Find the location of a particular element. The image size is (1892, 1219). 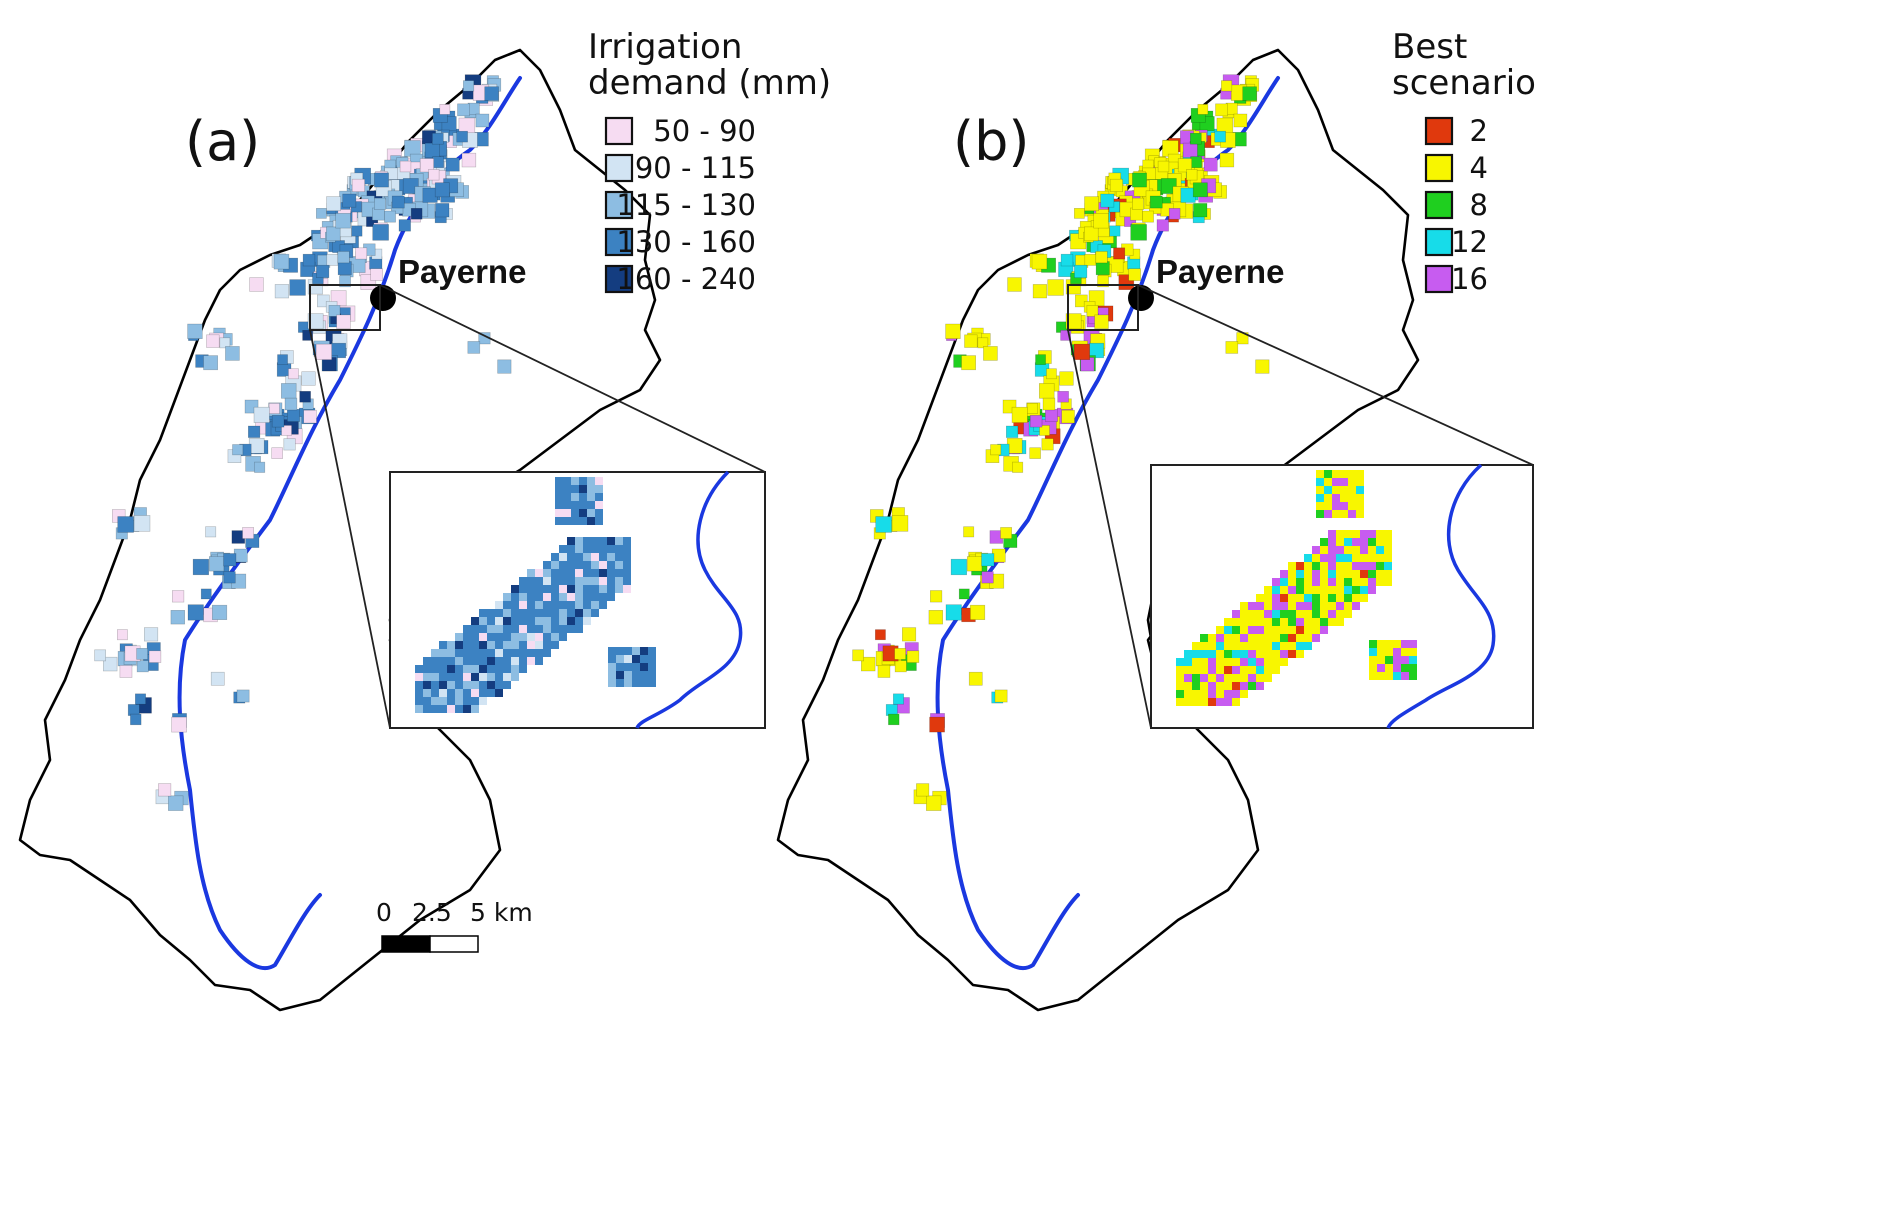

zoom-box is located at coordinates (345, 307).